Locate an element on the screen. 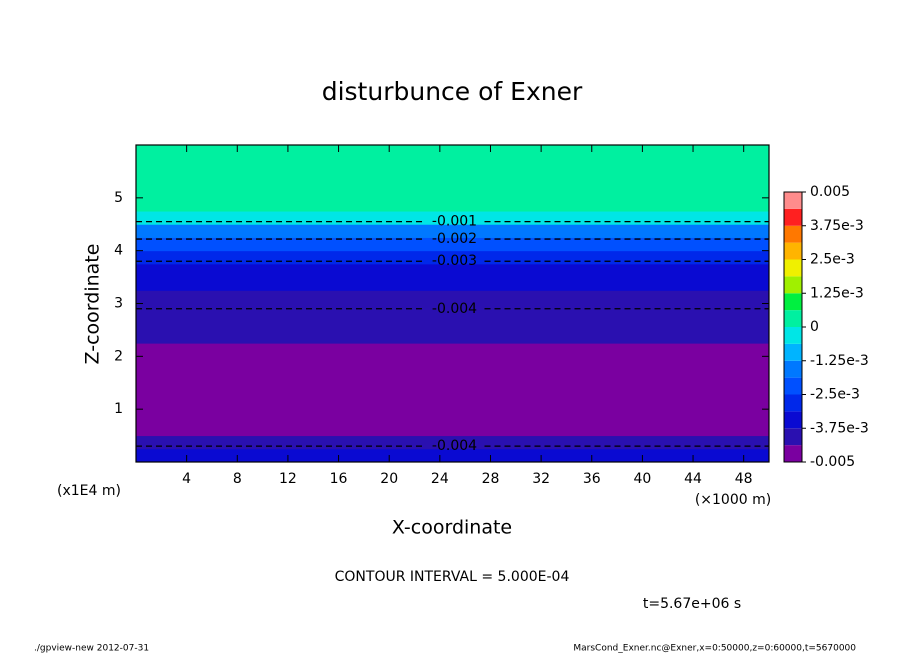 Image resolution: width=904 pixels, height=658 pixels. y-tick-label: 5 is located at coordinates (118, 198).